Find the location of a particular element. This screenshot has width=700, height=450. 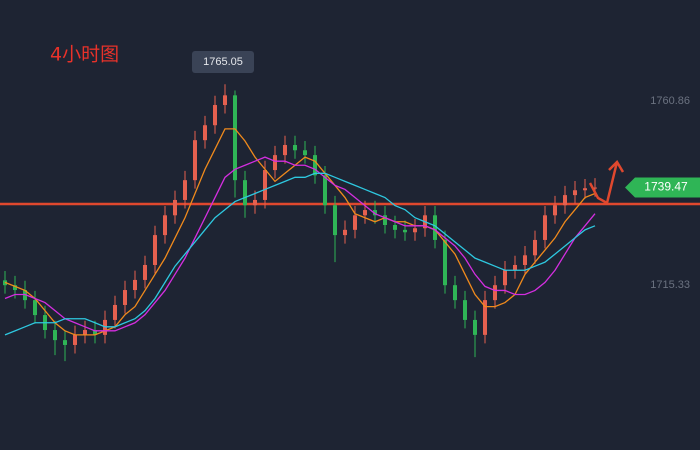

current-price-label: 1739.47 is located at coordinates (666, 187).